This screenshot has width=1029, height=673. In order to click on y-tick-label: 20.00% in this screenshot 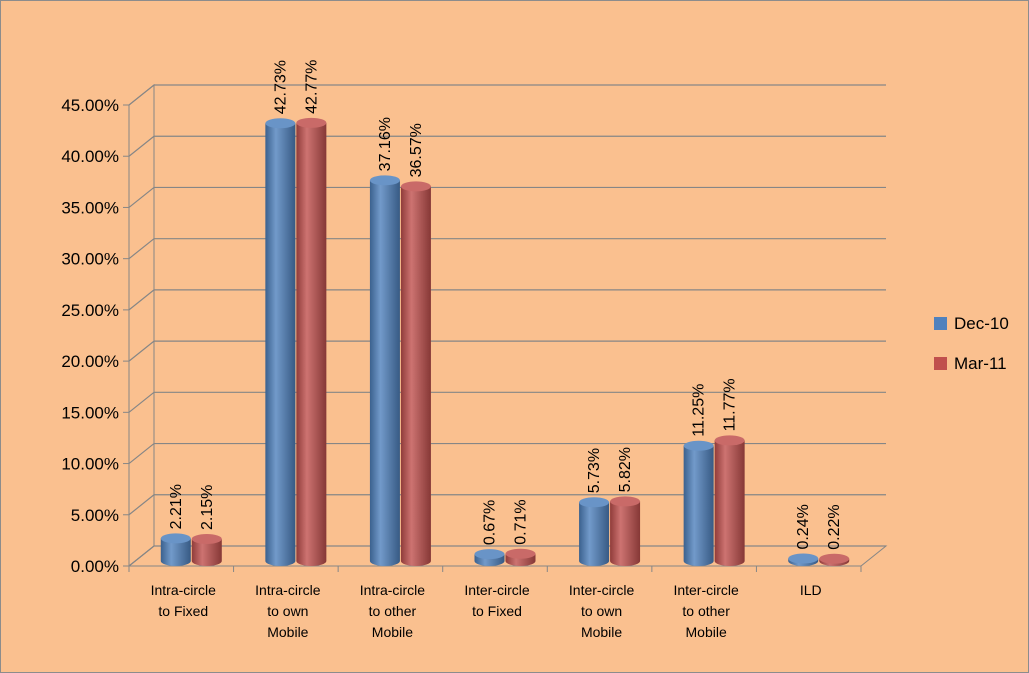, I will do `click(90, 361)`.